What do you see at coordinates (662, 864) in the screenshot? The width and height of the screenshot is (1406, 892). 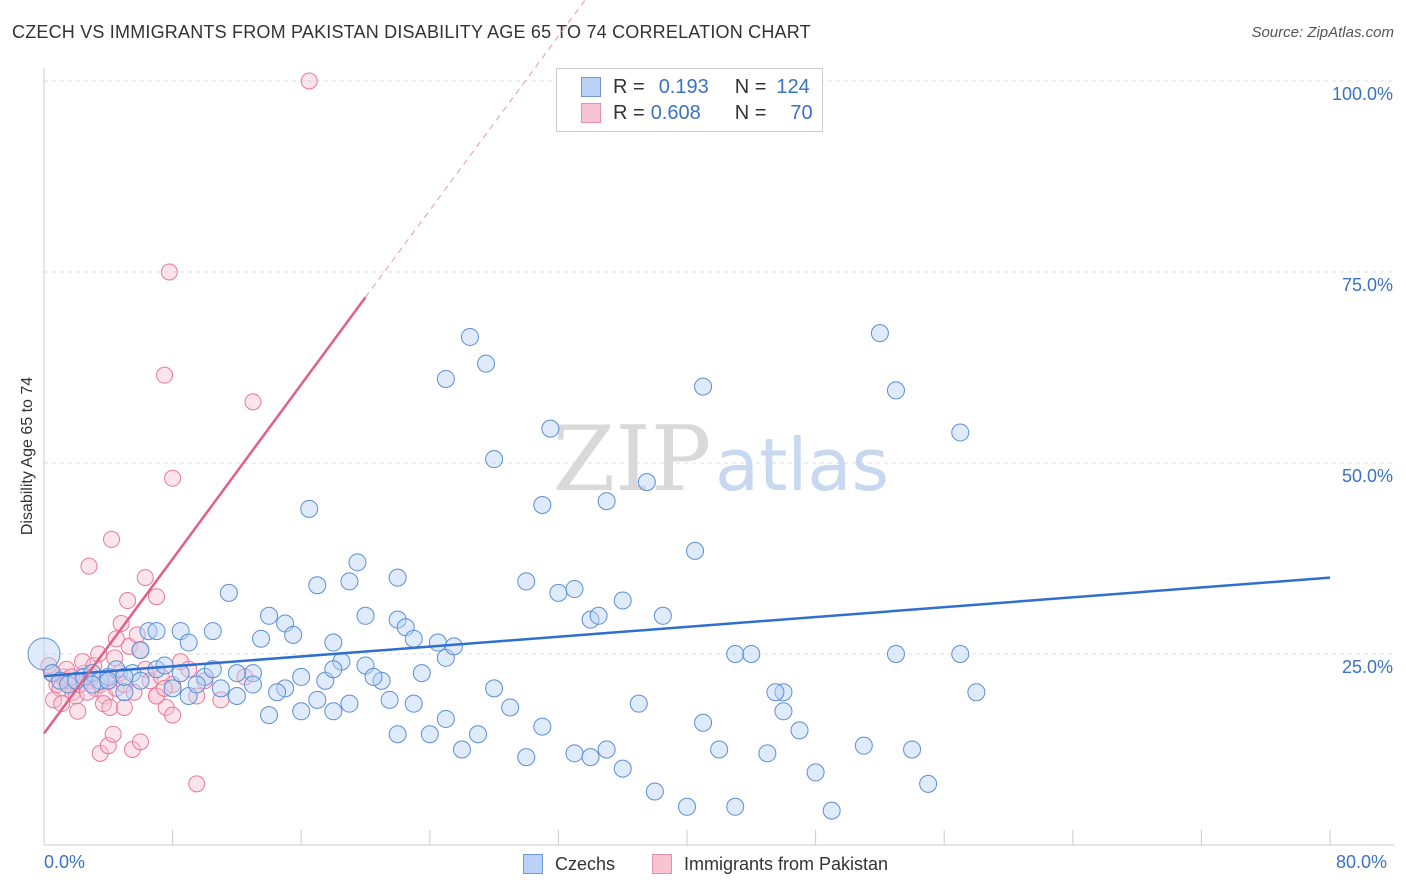 I see `pakistan-legend-swatch` at bounding box center [662, 864].